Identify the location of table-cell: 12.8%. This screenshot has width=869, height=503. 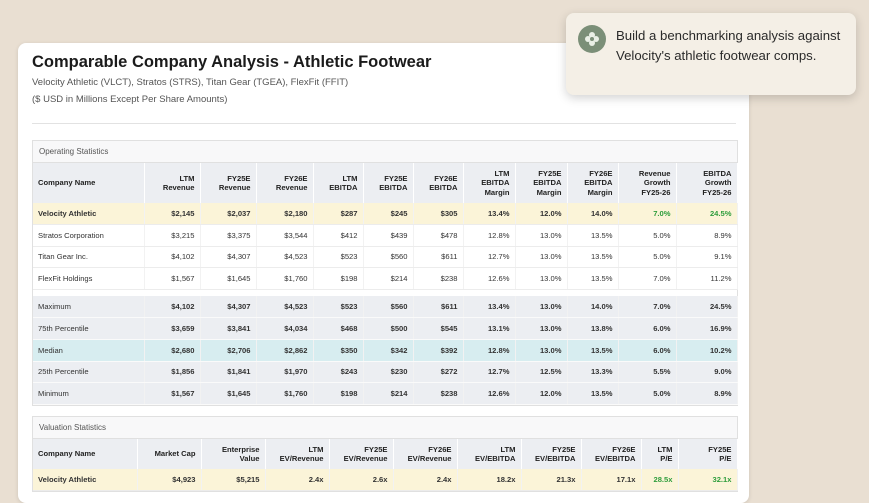
(489, 235).